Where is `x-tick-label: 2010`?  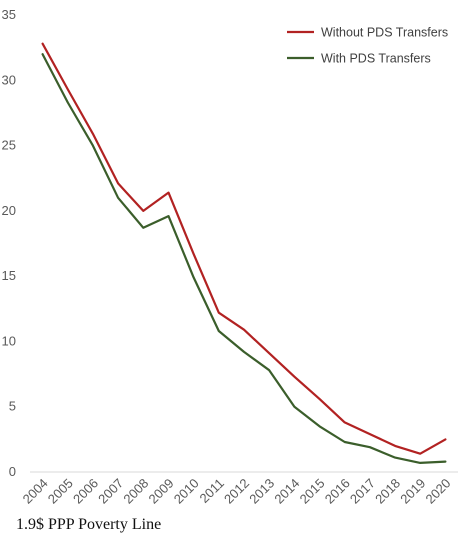 x-tick-label: 2010 is located at coordinates (186, 491).